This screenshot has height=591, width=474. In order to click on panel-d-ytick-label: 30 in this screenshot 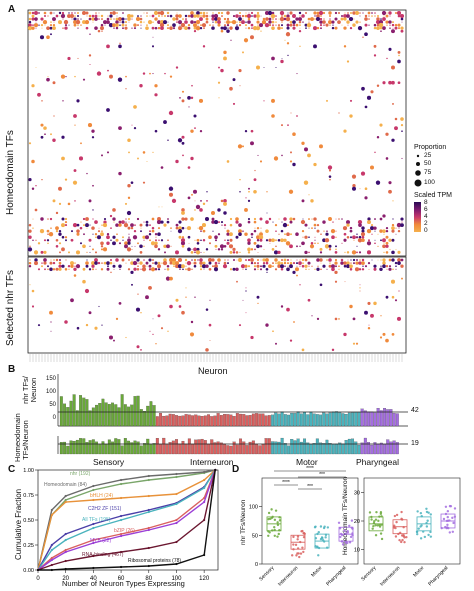, I will do `click(357, 493)`.